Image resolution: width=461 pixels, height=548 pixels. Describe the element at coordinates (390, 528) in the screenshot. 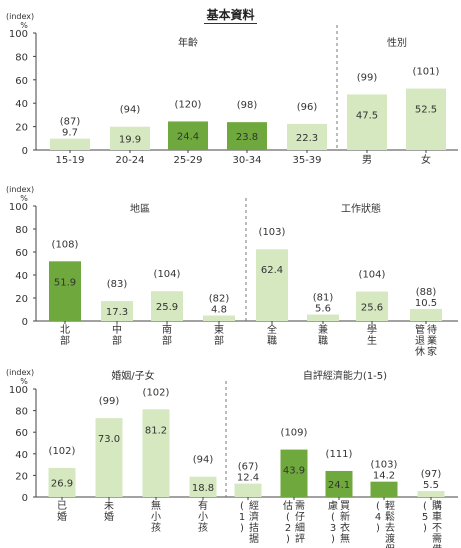

I see `category-label: 去` at that location.